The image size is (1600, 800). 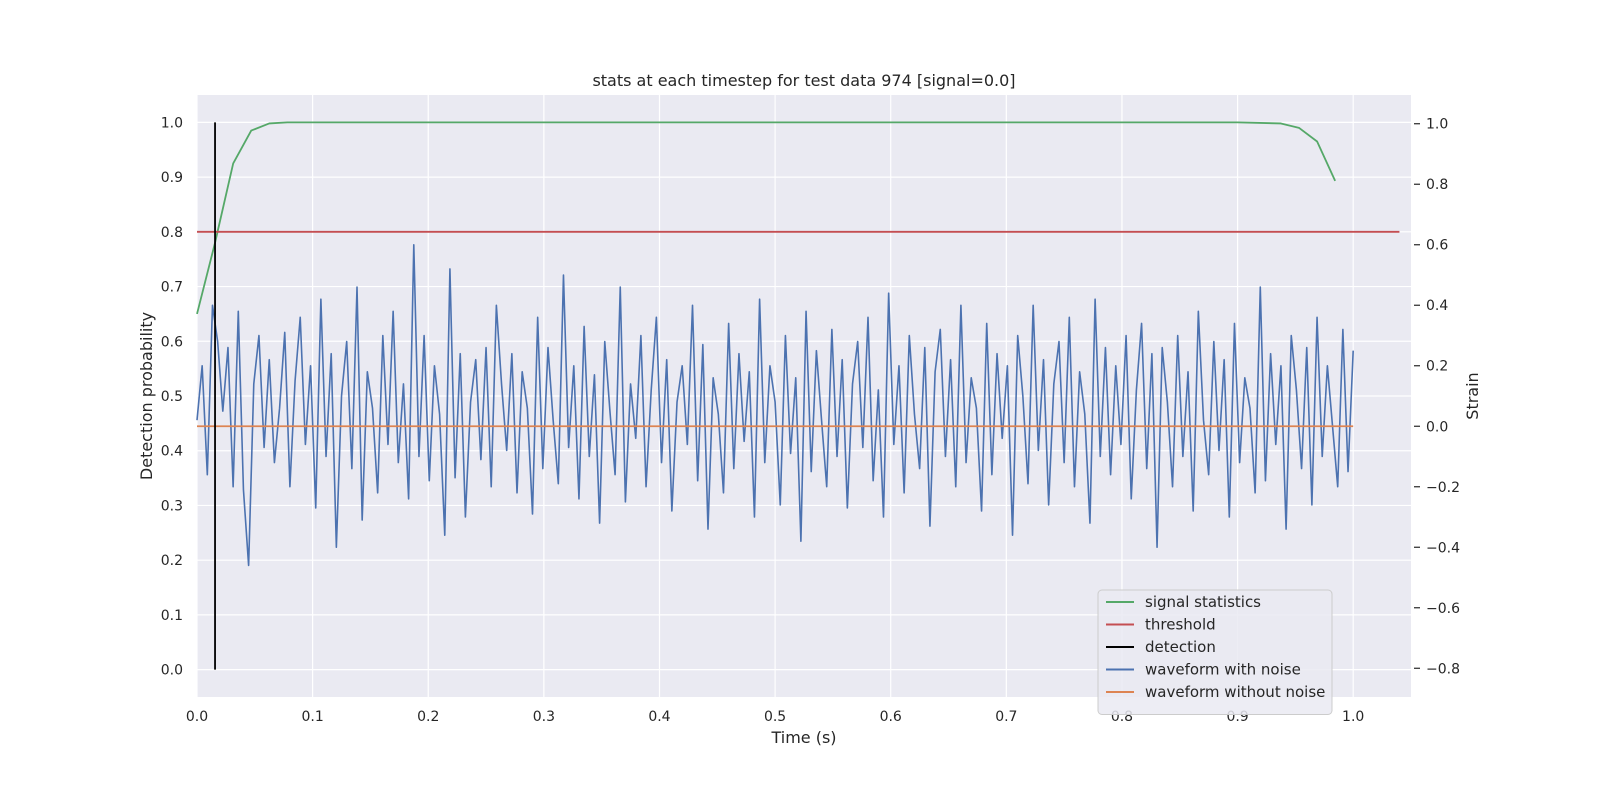 What do you see at coordinates (659, 717) in the screenshot?
I see `x-tick-label: 0.4` at bounding box center [659, 717].